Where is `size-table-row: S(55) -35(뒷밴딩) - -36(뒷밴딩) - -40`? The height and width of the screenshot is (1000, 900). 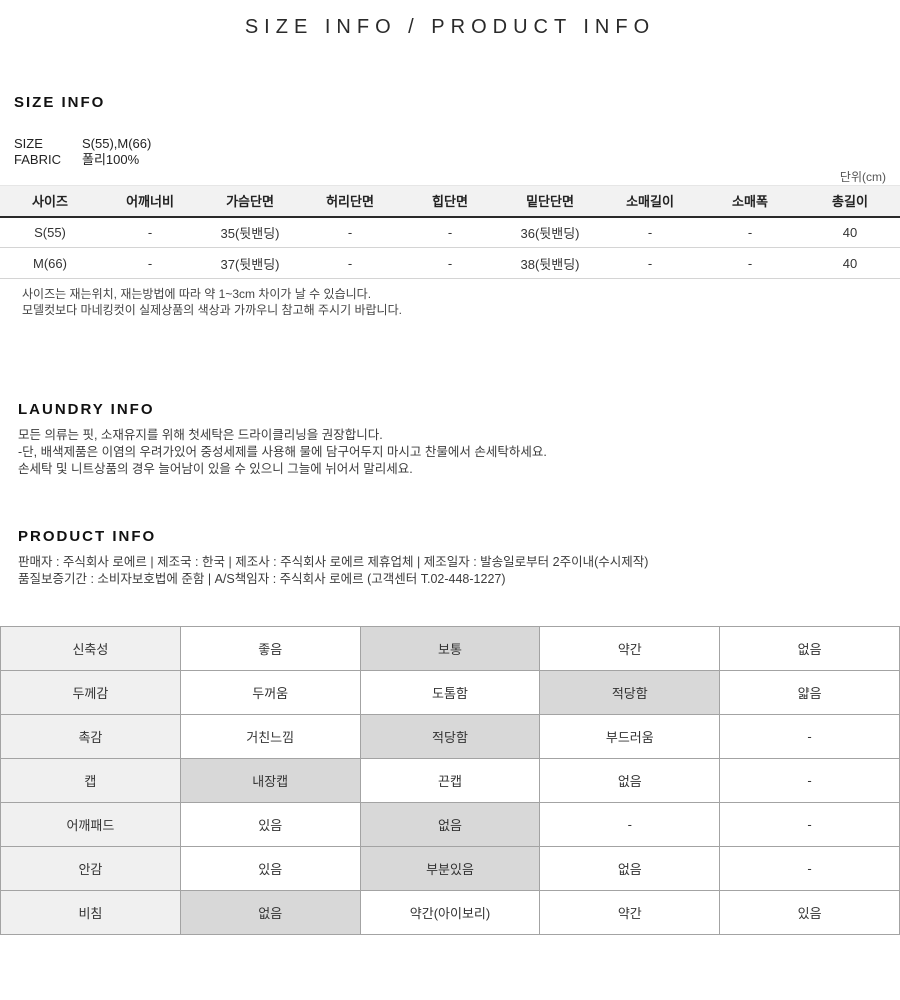
size-table-row: S(55) -35(뒷밴딩) - -36(뒷밴딩) - -40 is located at coordinates (450, 232).